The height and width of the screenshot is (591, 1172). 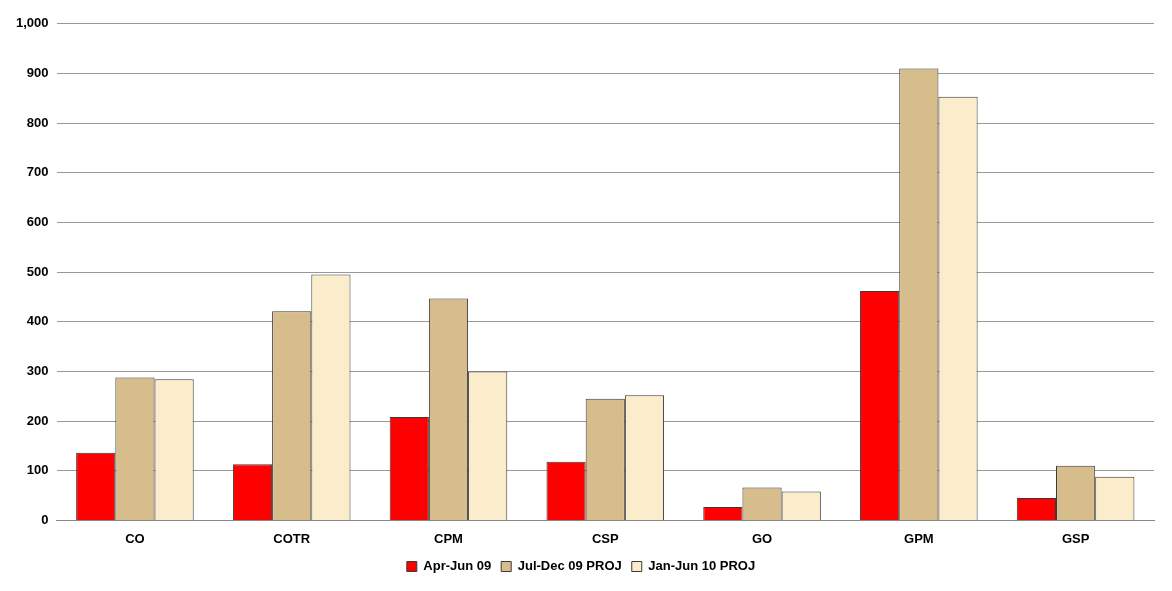 I want to click on y-tick-label: 800, so click(x=37, y=122).